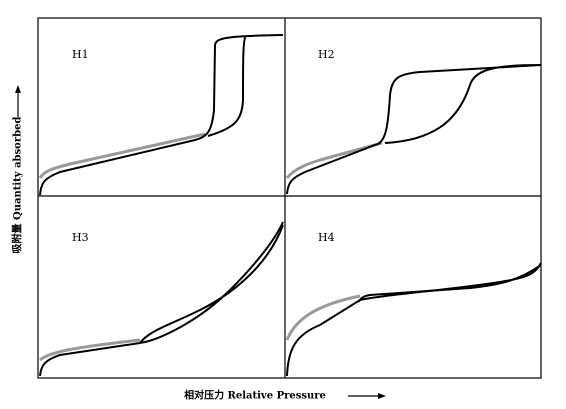 The height and width of the screenshot is (409, 566). What do you see at coordinates (80, 237) in the screenshot?
I see `panel-label: H3` at bounding box center [80, 237].